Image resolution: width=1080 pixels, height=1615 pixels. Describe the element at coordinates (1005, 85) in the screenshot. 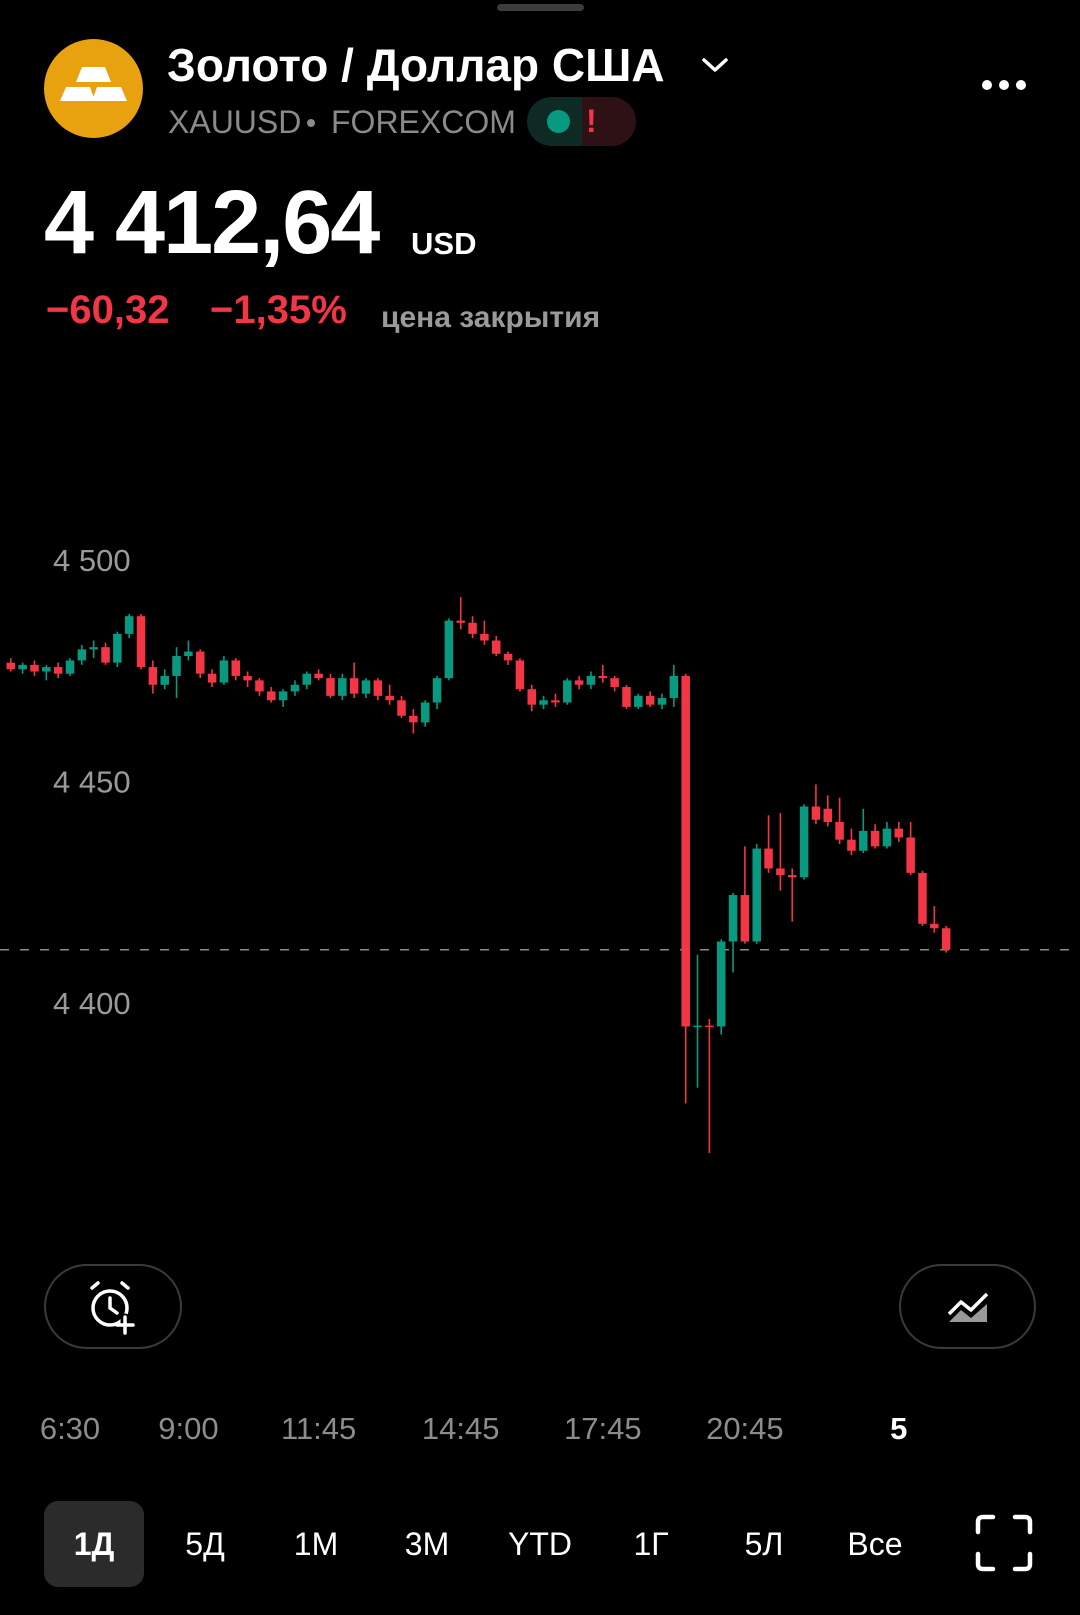

I see `more-menu` at that location.